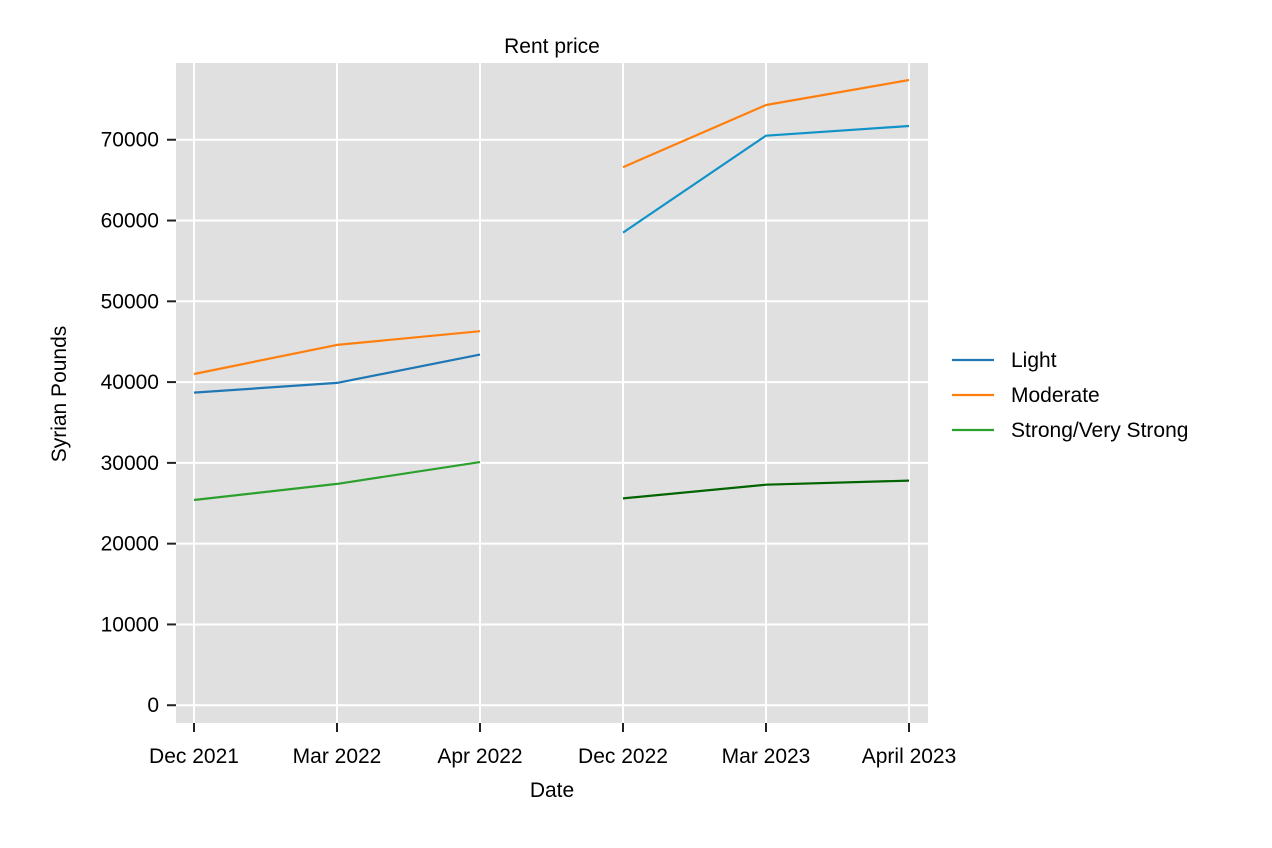 The height and width of the screenshot is (848, 1272). Describe the element at coordinates (1034, 360) in the screenshot. I see `legend-label: Light` at that location.